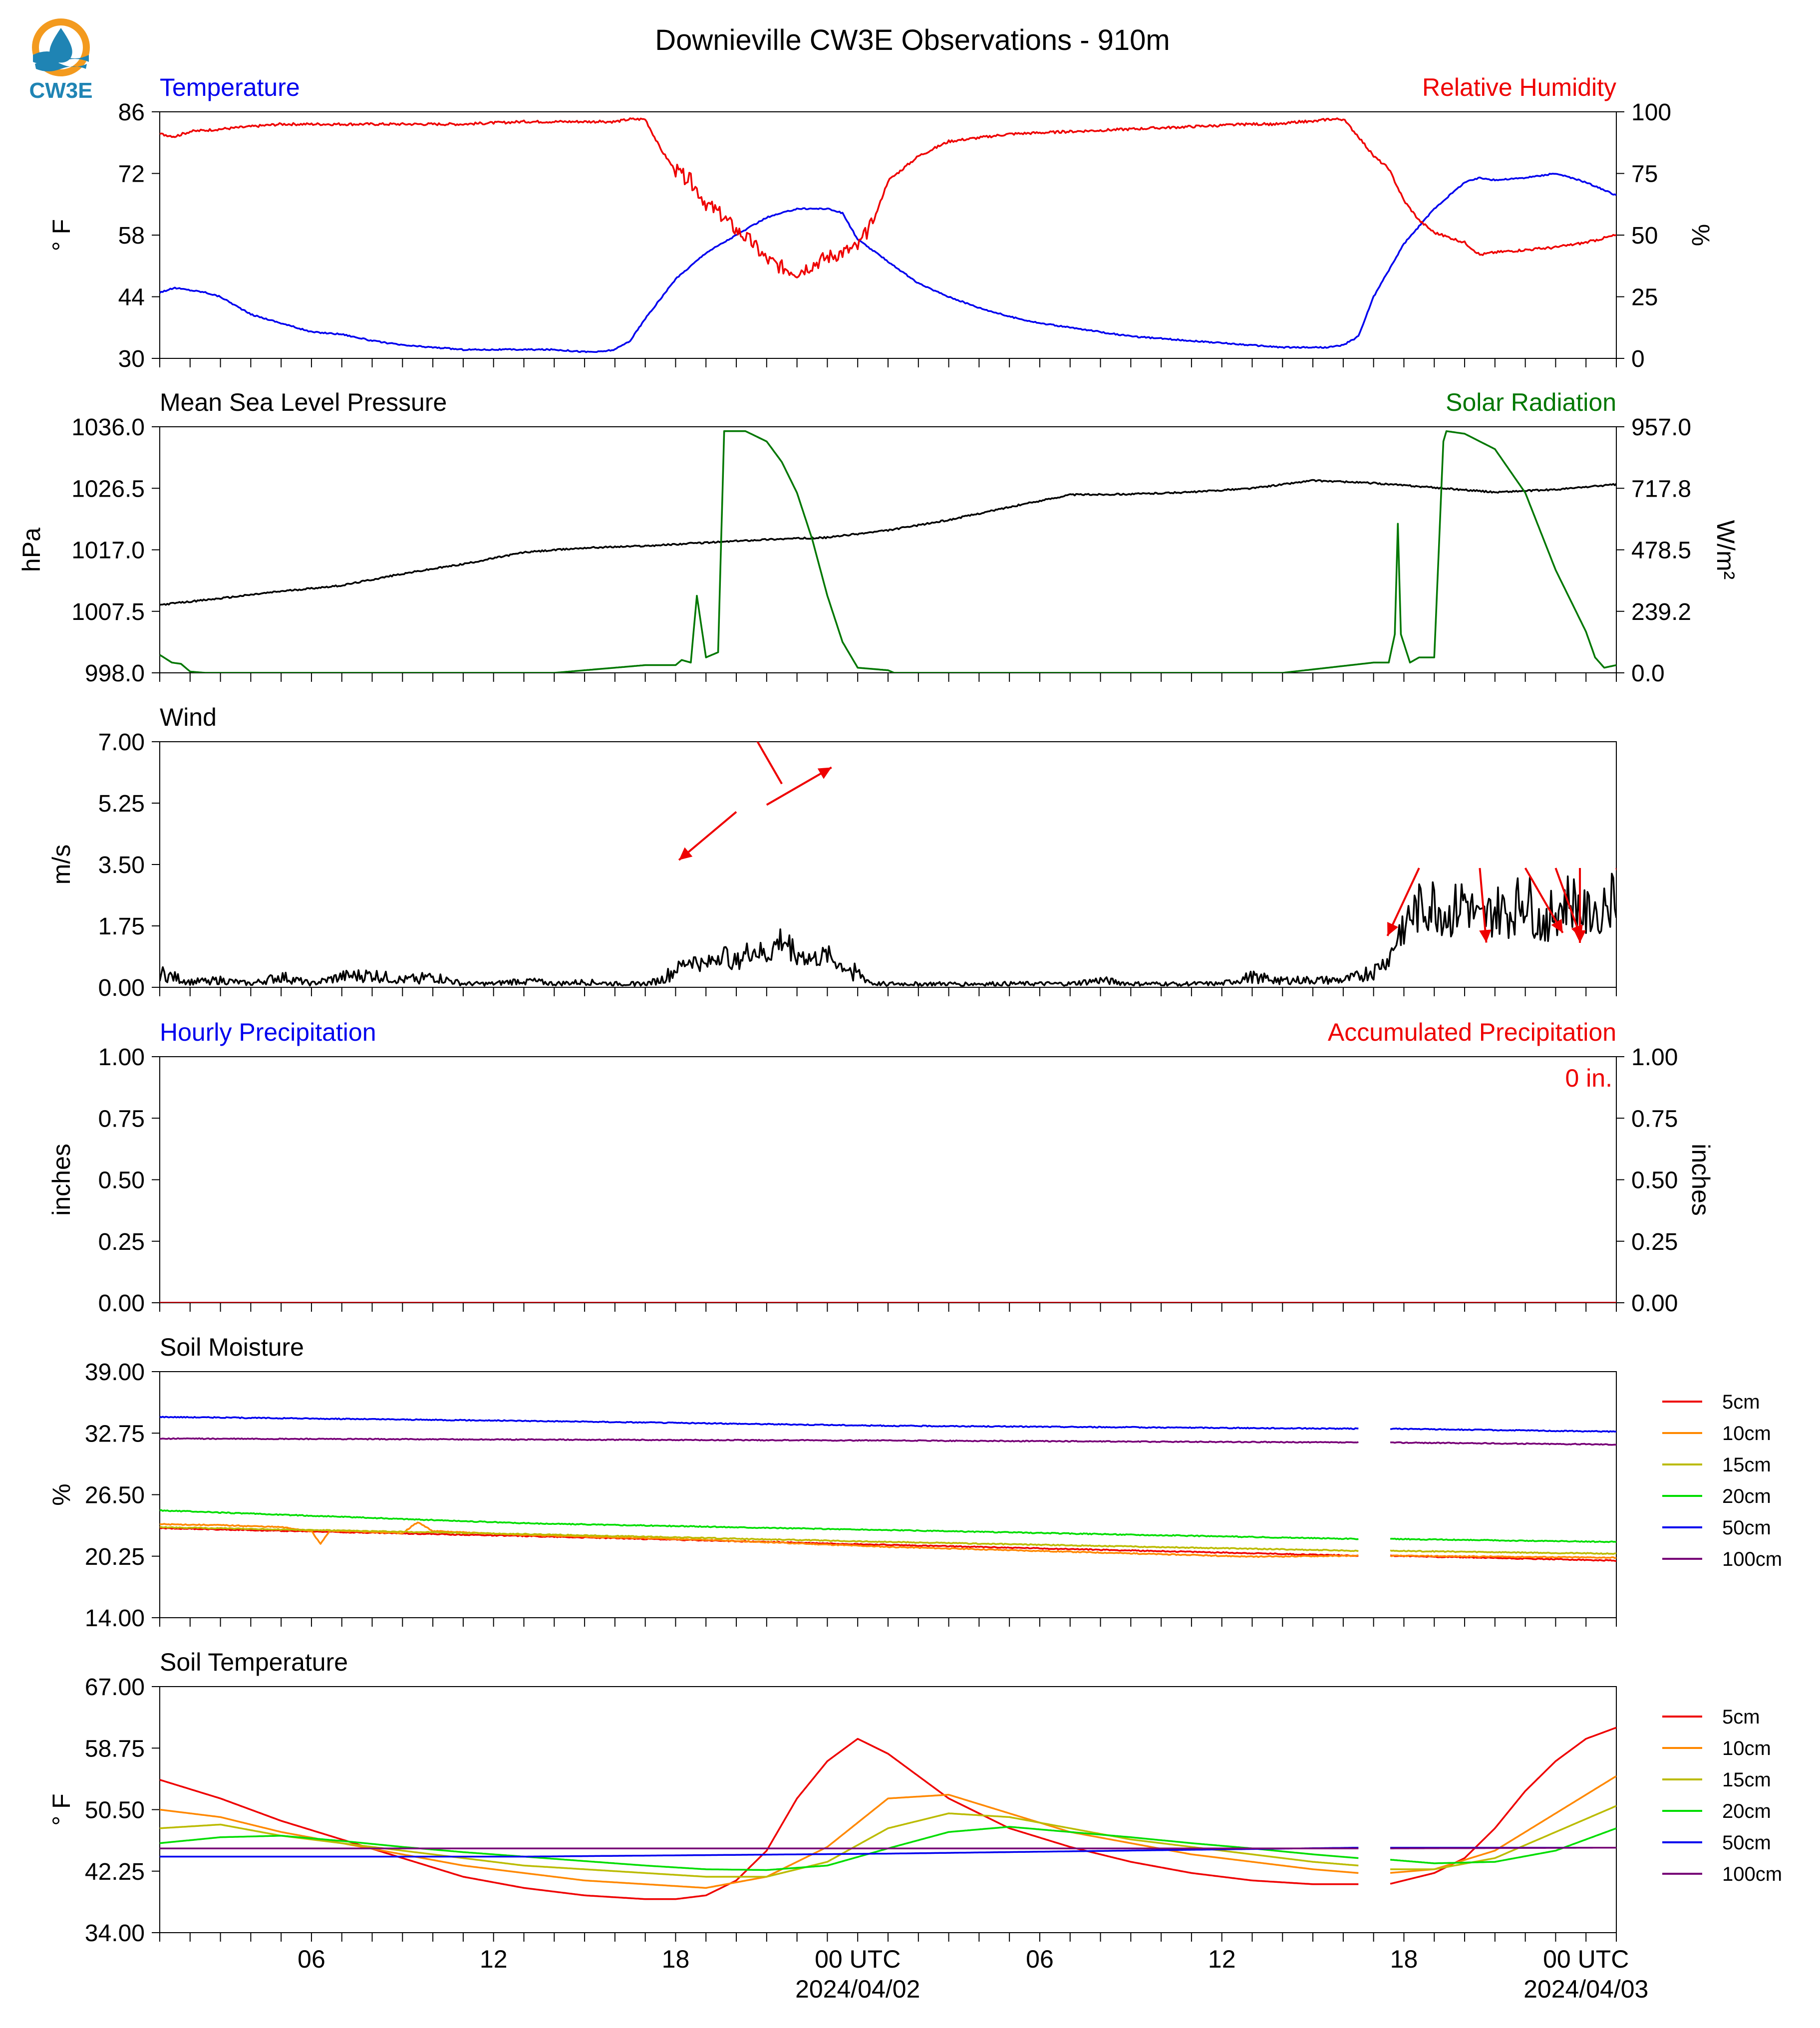  Describe the element at coordinates (108, 427) in the screenshot. I see `y-tick-label: 1036.0` at that location.